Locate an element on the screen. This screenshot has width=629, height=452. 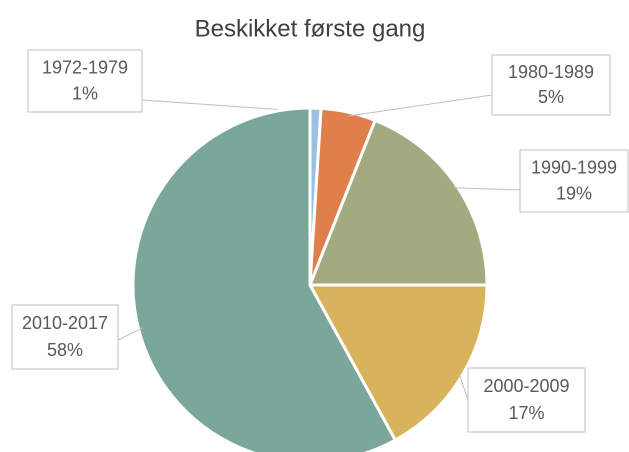
value-label: 58% is located at coordinates (65, 350).